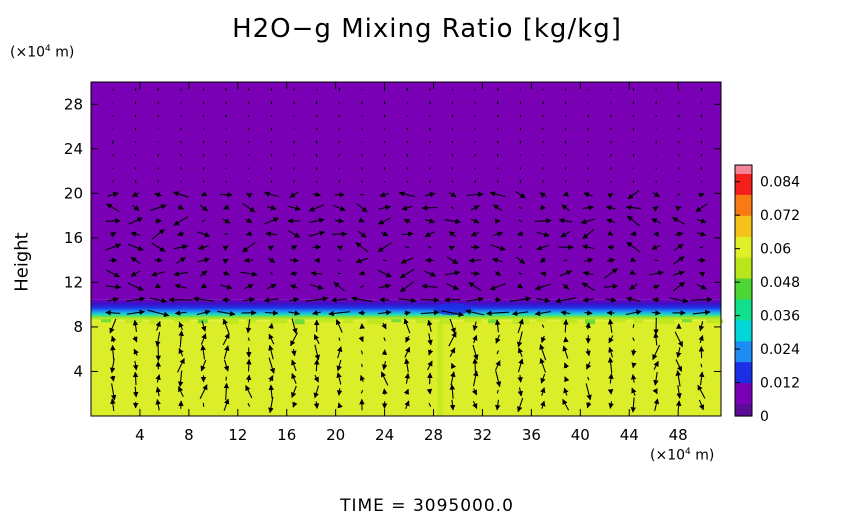  What do you see at coordinates (28, 52) in the screenshot?
I see `y-unit-prefix: (×10` at bounding box center [28, 52].